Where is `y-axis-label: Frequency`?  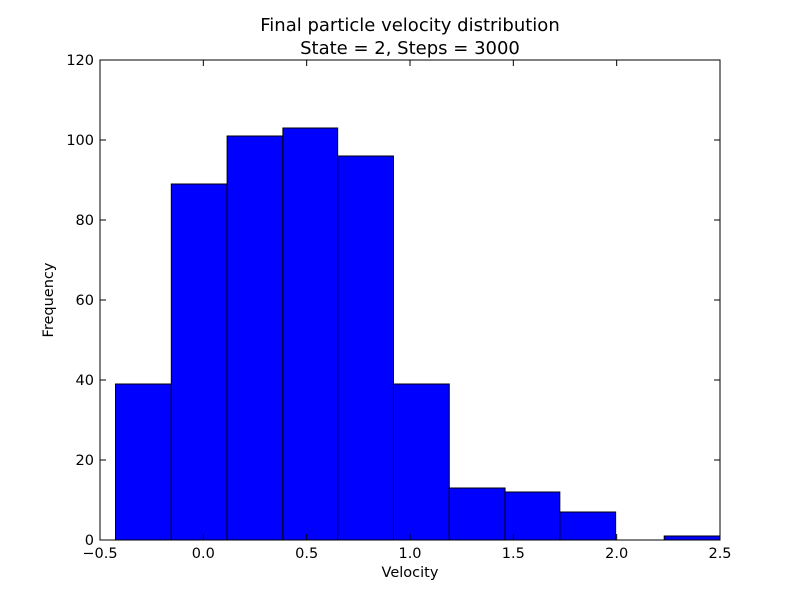 y-axis-label: Frequency is located at coordinates (49, 299).